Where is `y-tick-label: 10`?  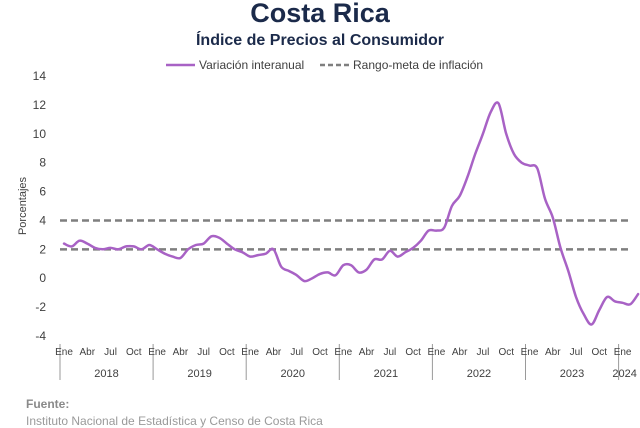
y-tick-label: 10 is located at coordinates (40, 134).